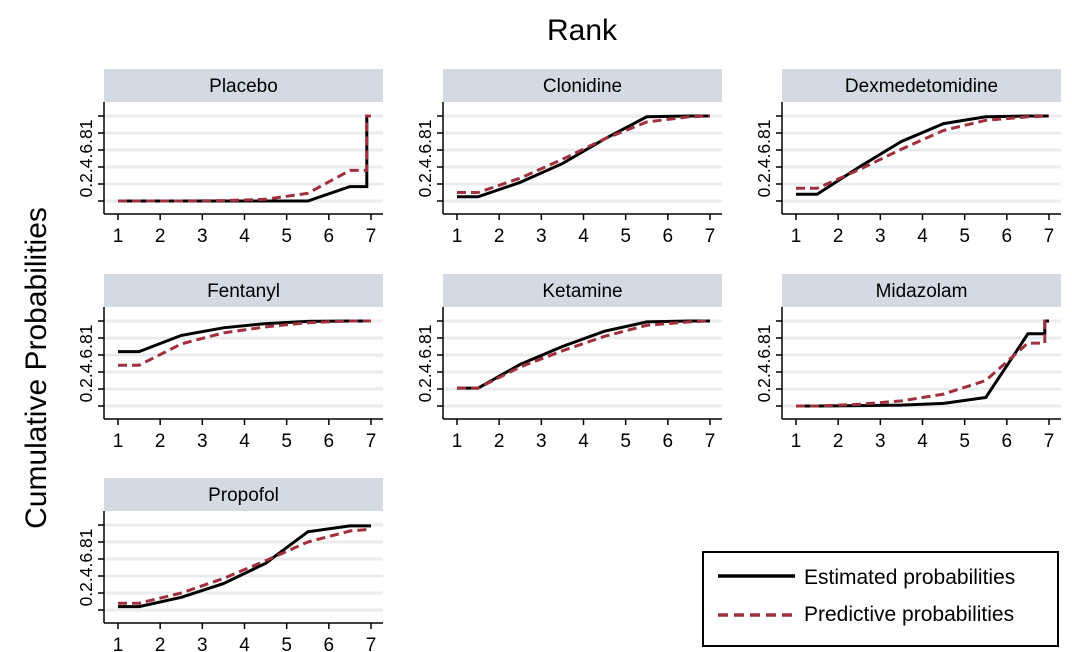 This screenshot has height=652, width=1072. What do you see at coordinates (909, 614) in the screenshot?
I see `legend-predictive-label: Predictive probabilities` at bounding box center [909, 614].